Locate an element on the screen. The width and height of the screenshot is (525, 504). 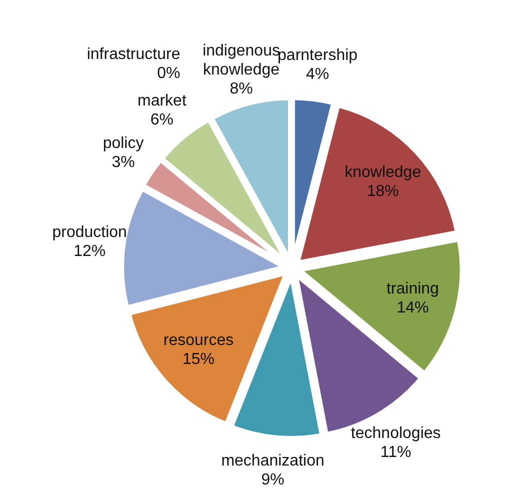
text: 0% is located at coordinates (168, 73).